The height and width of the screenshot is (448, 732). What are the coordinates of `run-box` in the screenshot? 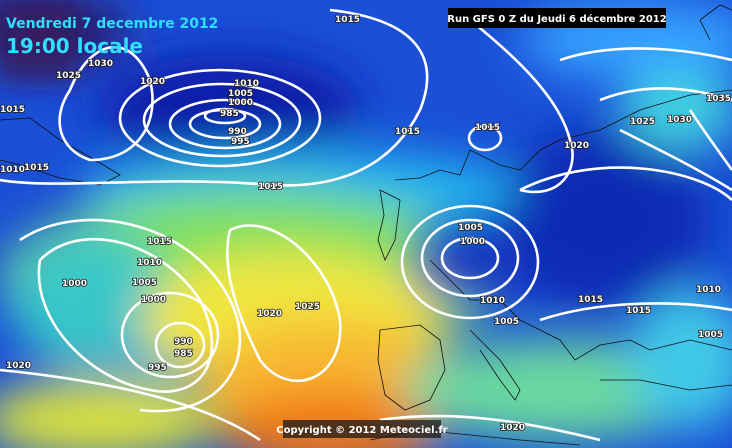 It's located at (557, 18).